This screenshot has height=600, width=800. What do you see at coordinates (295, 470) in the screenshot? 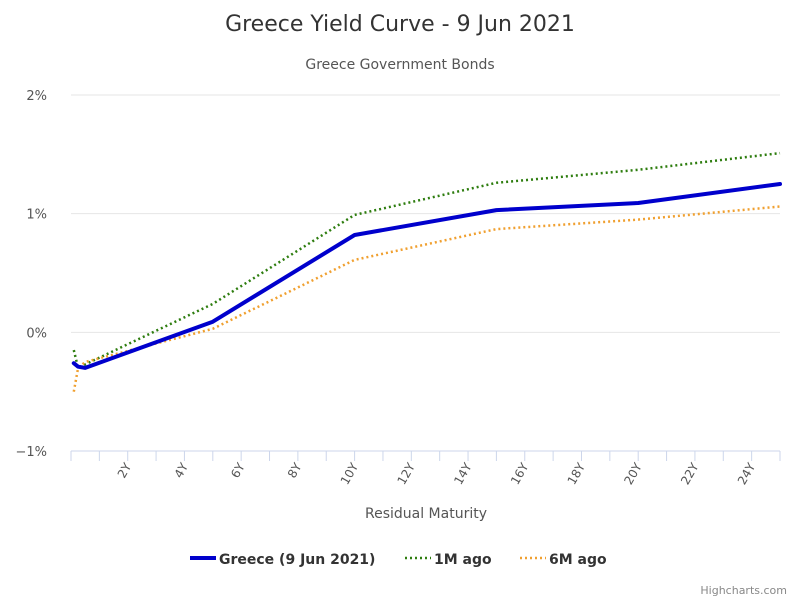
I see `x-tick-label: 8Y` at bounding box center [295, 470].